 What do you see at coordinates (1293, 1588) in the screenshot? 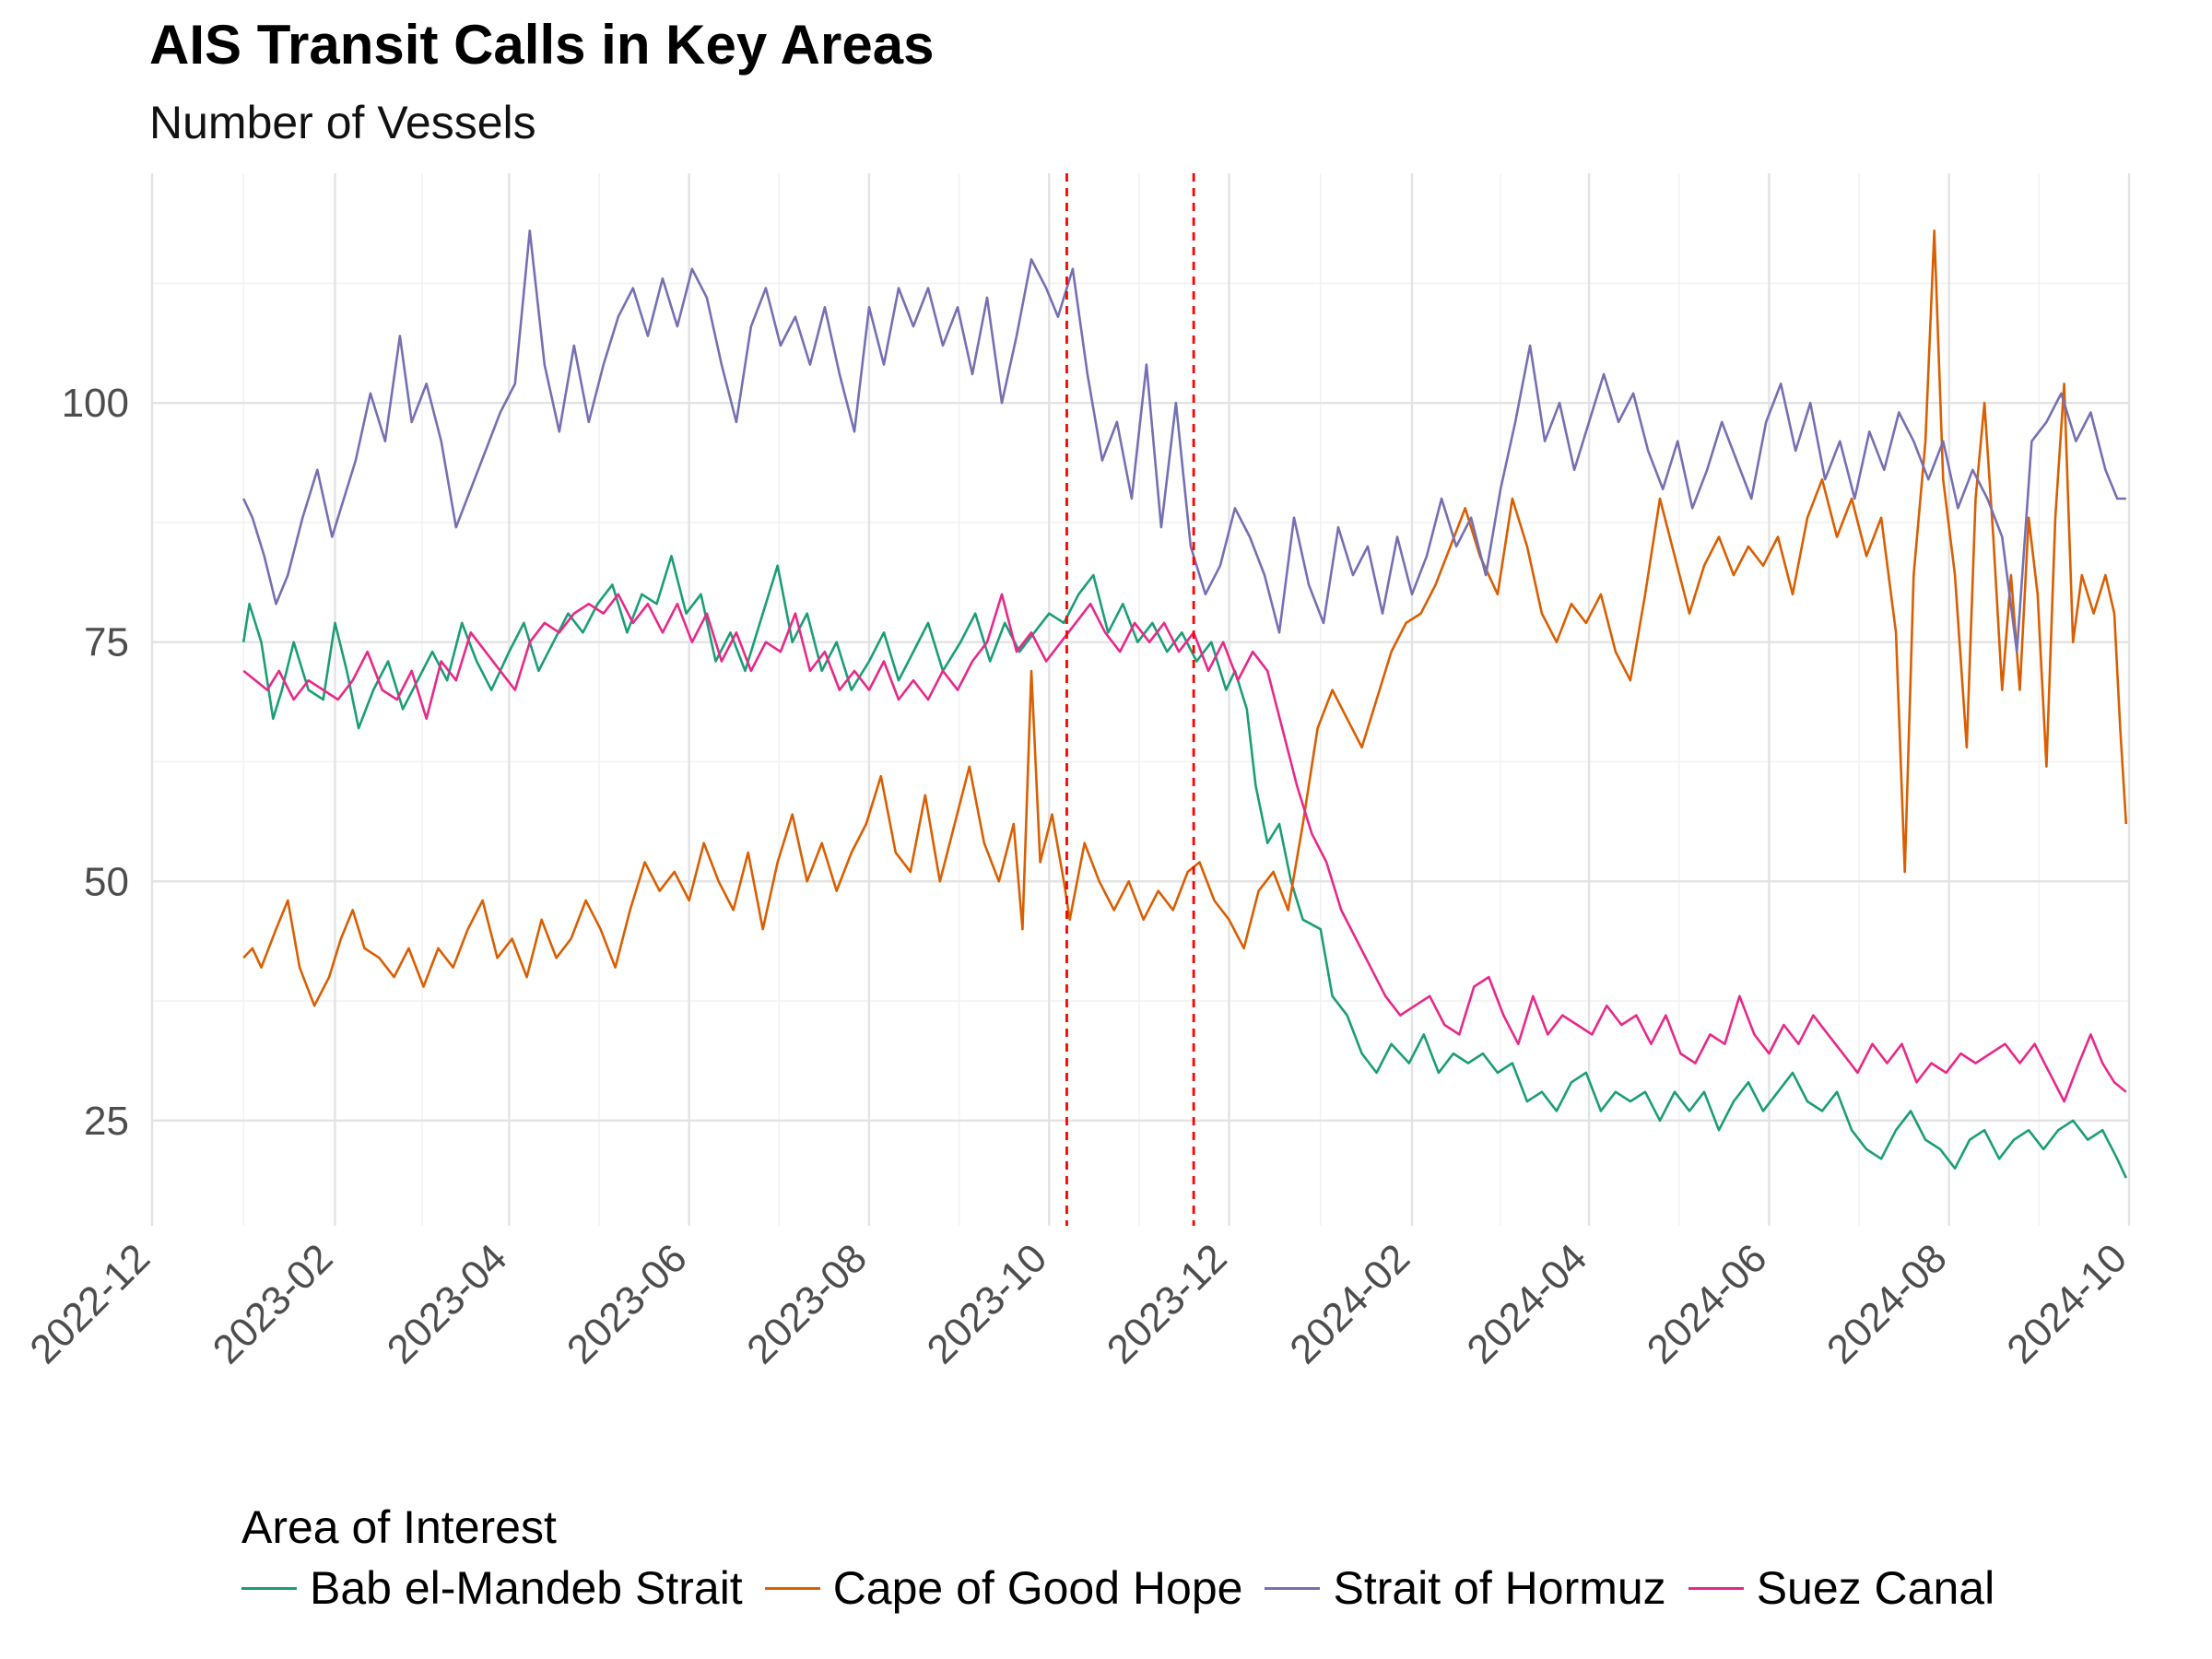
I see `legend-key-strait-of-hormuz` at bounding box center [1293, 1588].